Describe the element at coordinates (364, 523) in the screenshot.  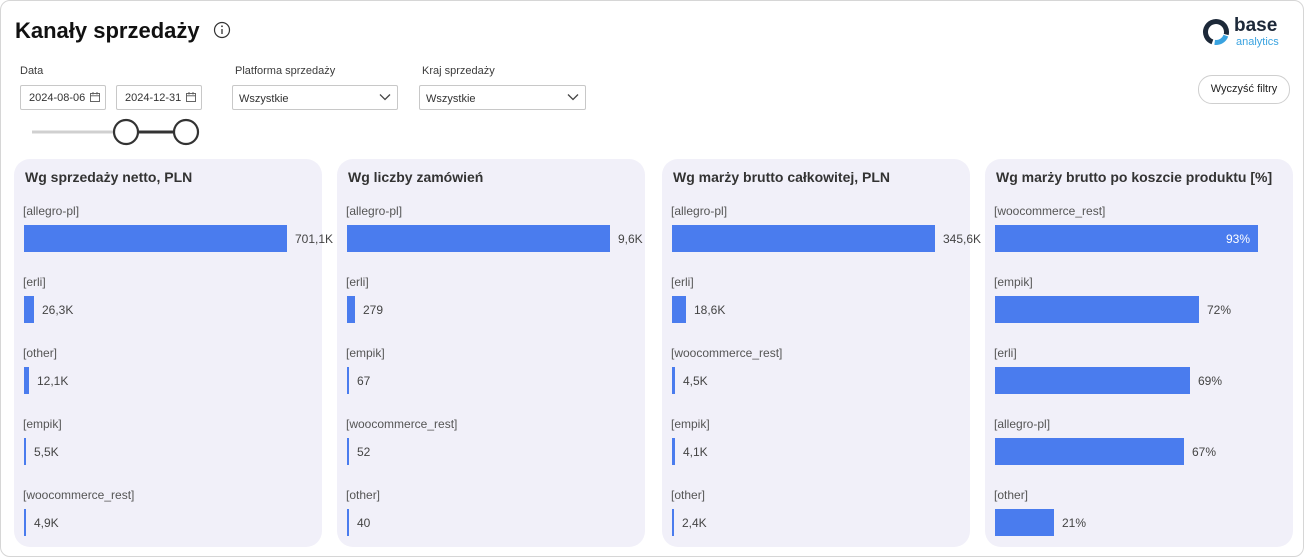
I see `data-label: 40` at that location.